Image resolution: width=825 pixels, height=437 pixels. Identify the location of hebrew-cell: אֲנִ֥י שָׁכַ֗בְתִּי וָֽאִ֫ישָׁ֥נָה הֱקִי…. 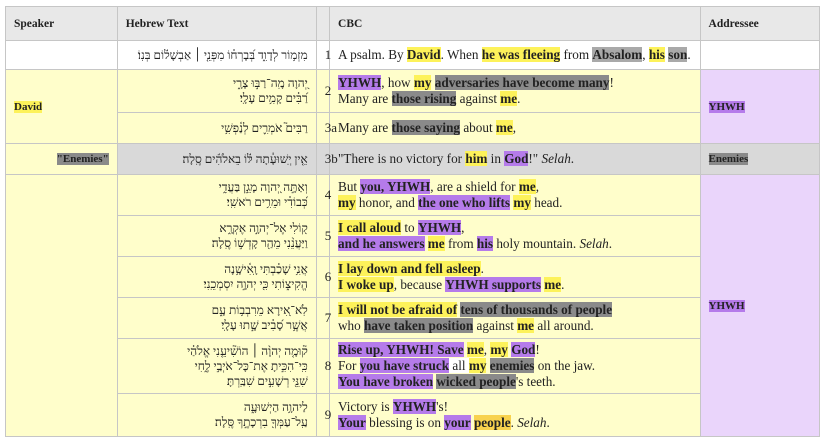
(216, 277).